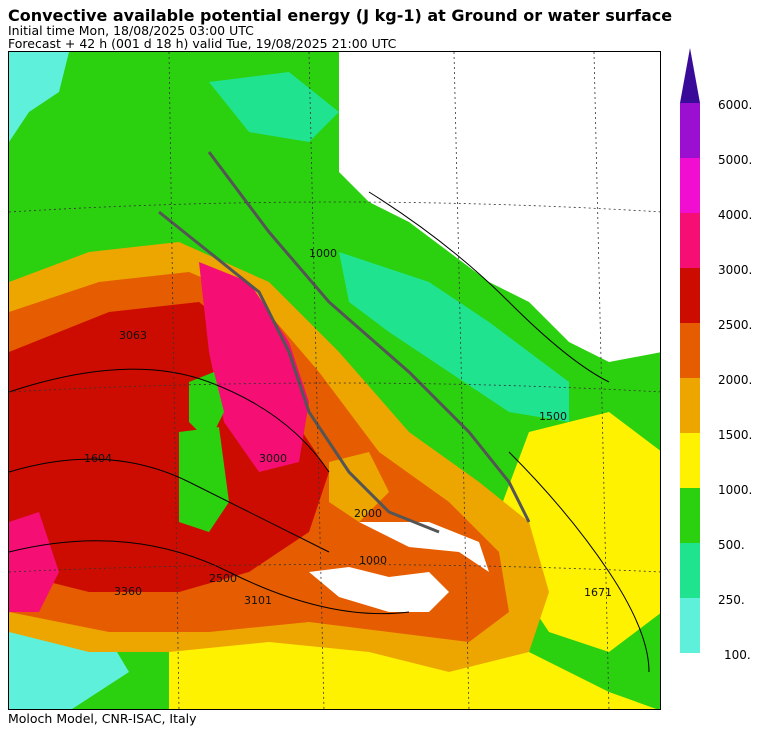 The image size is (760, 731). I want to click on initial-time: Initial time Mon, 18/08/2025 03:00 UTC, so click(131, 30).